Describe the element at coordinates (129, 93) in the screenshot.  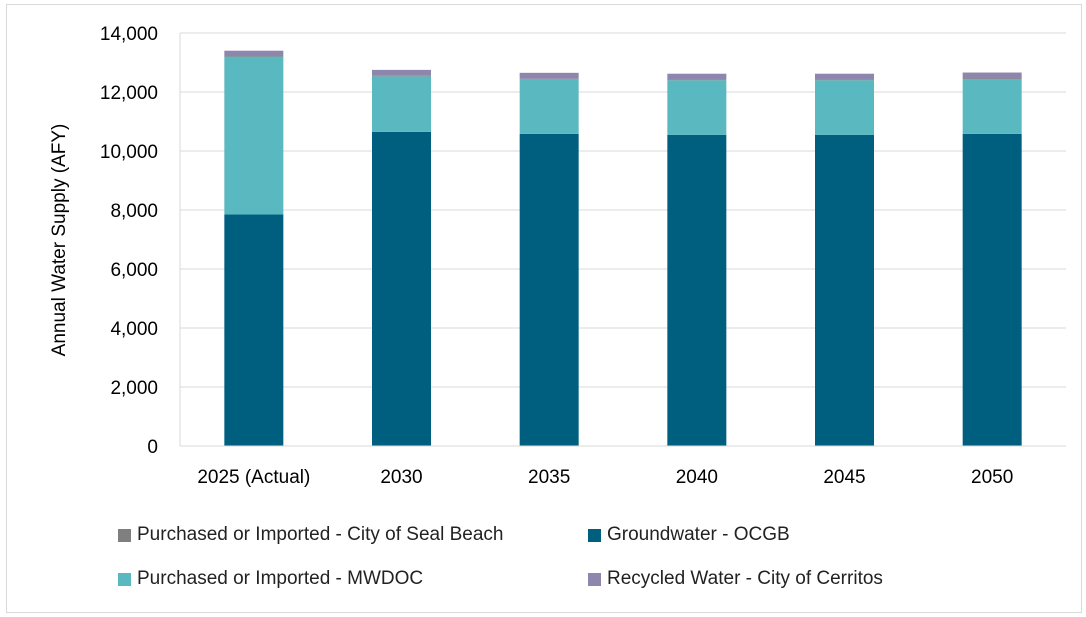
I see `y-tick-label: 12,000` at that location.